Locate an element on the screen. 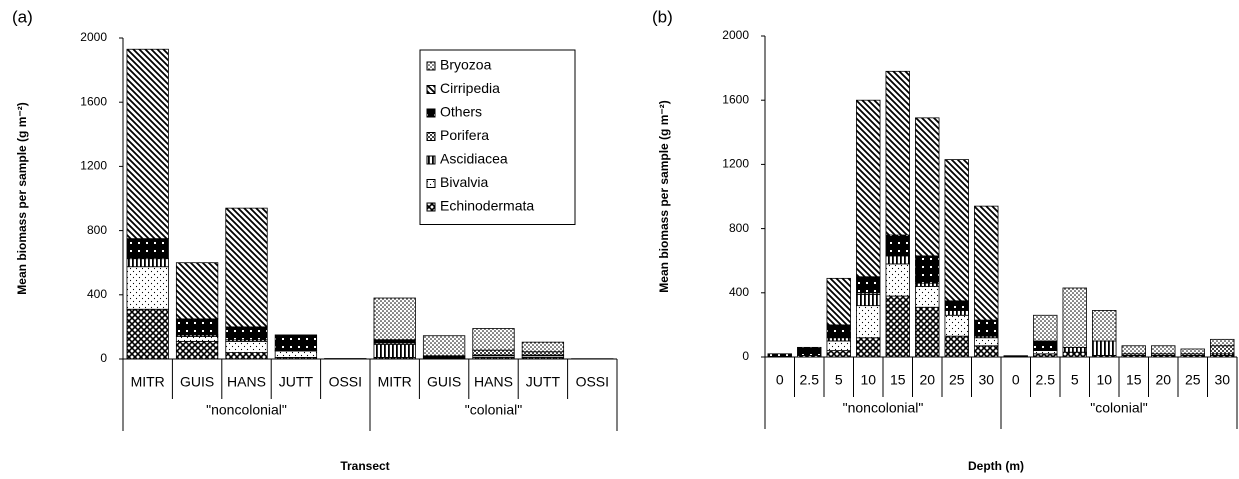 The width and height of the screenshot is (1239, 479). legend-label: Cirripedia is located at coordinates (470, 88).